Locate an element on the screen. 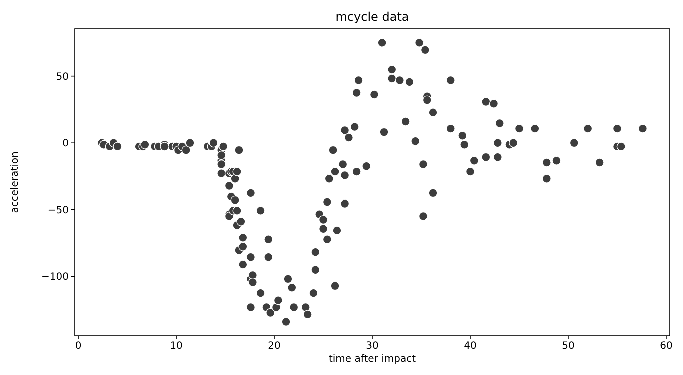  y-tick-label: 50 is located at coordinates (62, 77).